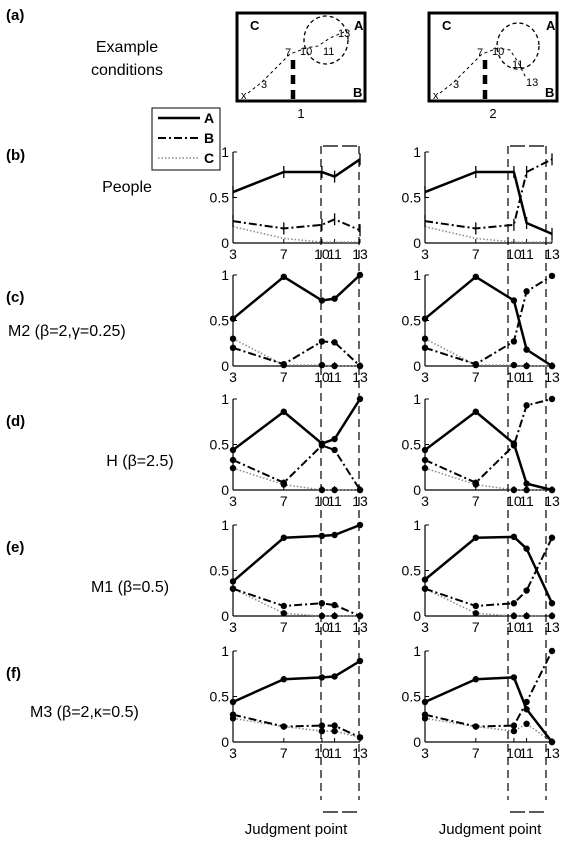 The width and height of the screenshot is (571, 843). I want to click on x-tick-label-d-1-7: 7, so click(284, 501).